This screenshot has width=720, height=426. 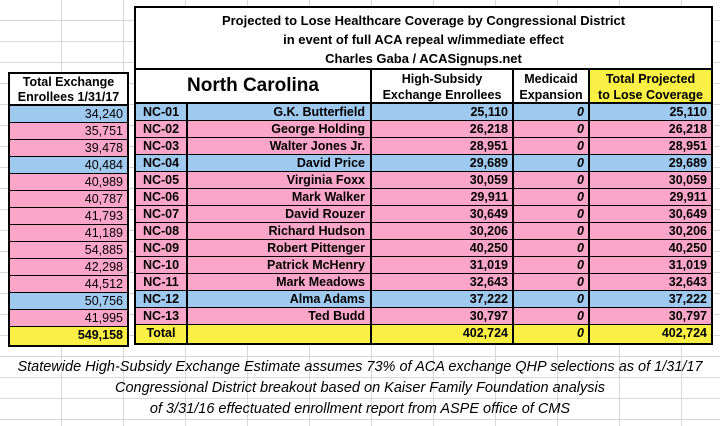 I want to click on district-row: NC-03 Walter Jones Jr. 28,951 0 28,951, so click(x=423, y=146).